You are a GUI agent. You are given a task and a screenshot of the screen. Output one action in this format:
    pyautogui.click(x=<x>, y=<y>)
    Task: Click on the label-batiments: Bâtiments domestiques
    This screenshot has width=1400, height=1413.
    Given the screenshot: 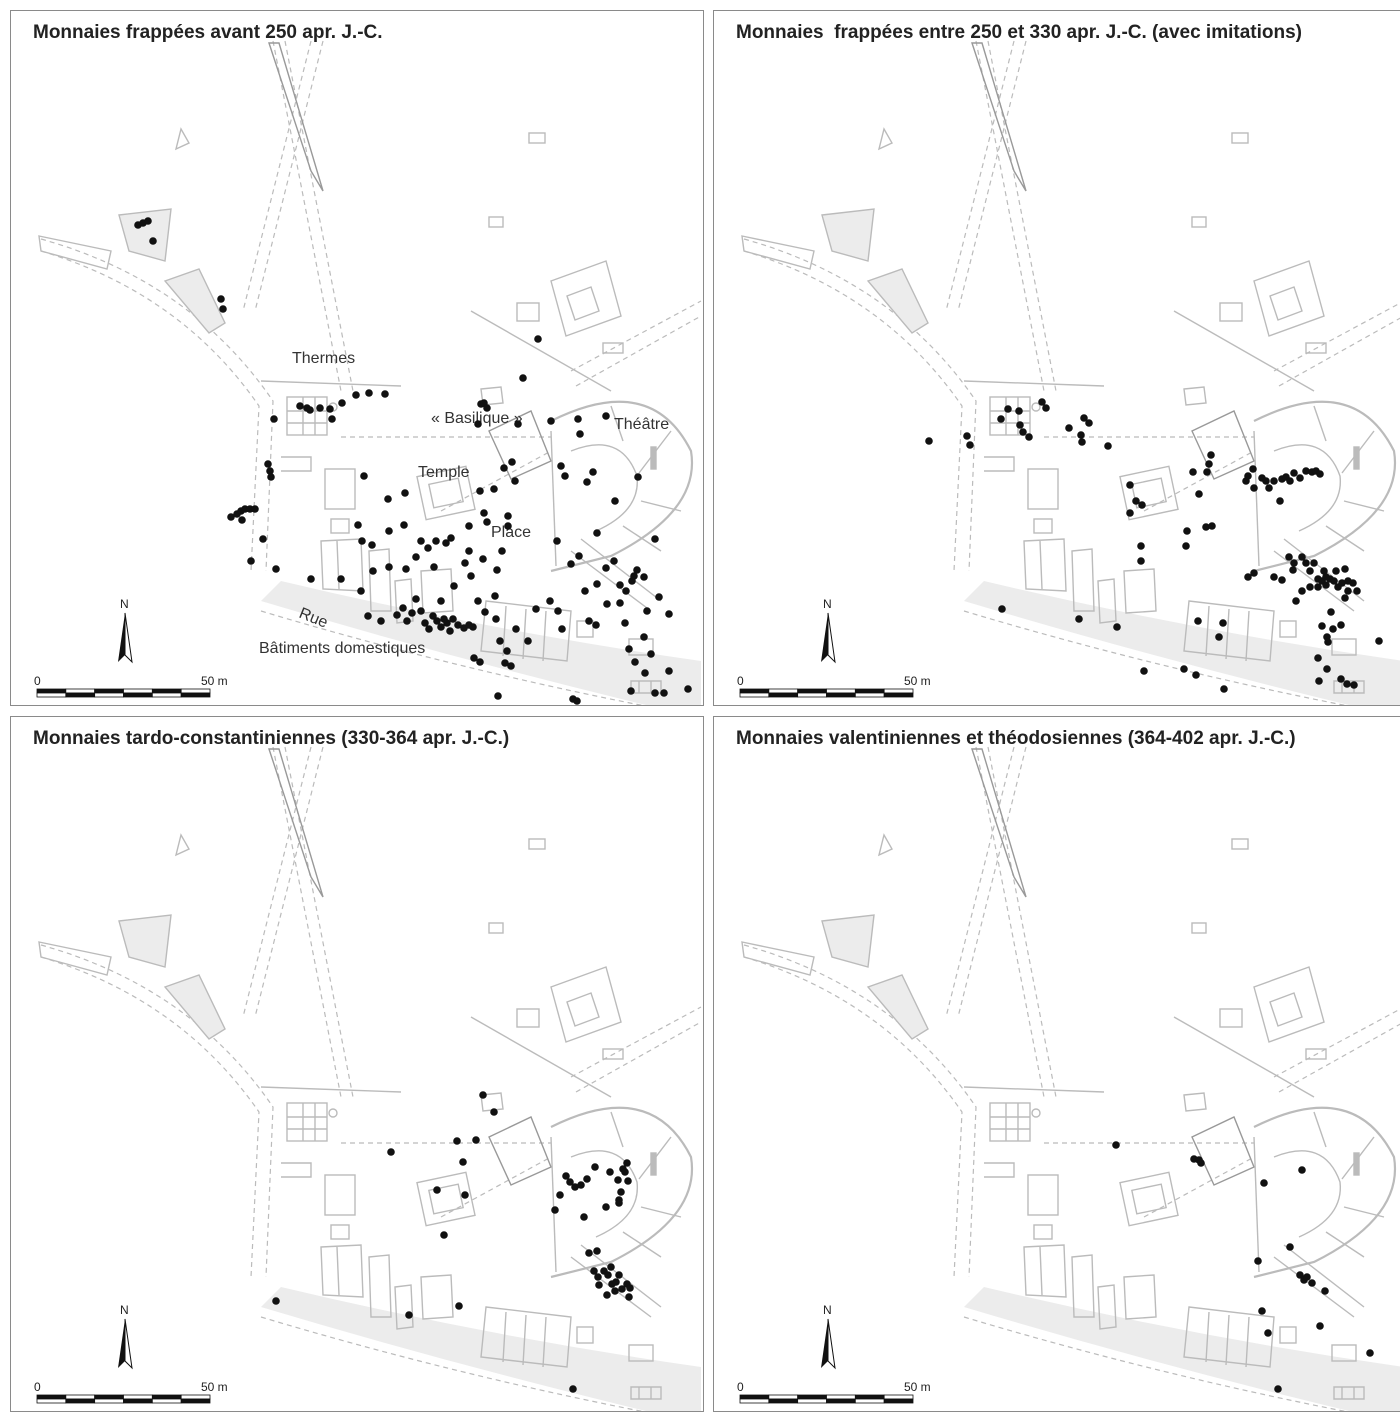 What is the action you would take?
    pyautogui.click(x=342, y=648)
    